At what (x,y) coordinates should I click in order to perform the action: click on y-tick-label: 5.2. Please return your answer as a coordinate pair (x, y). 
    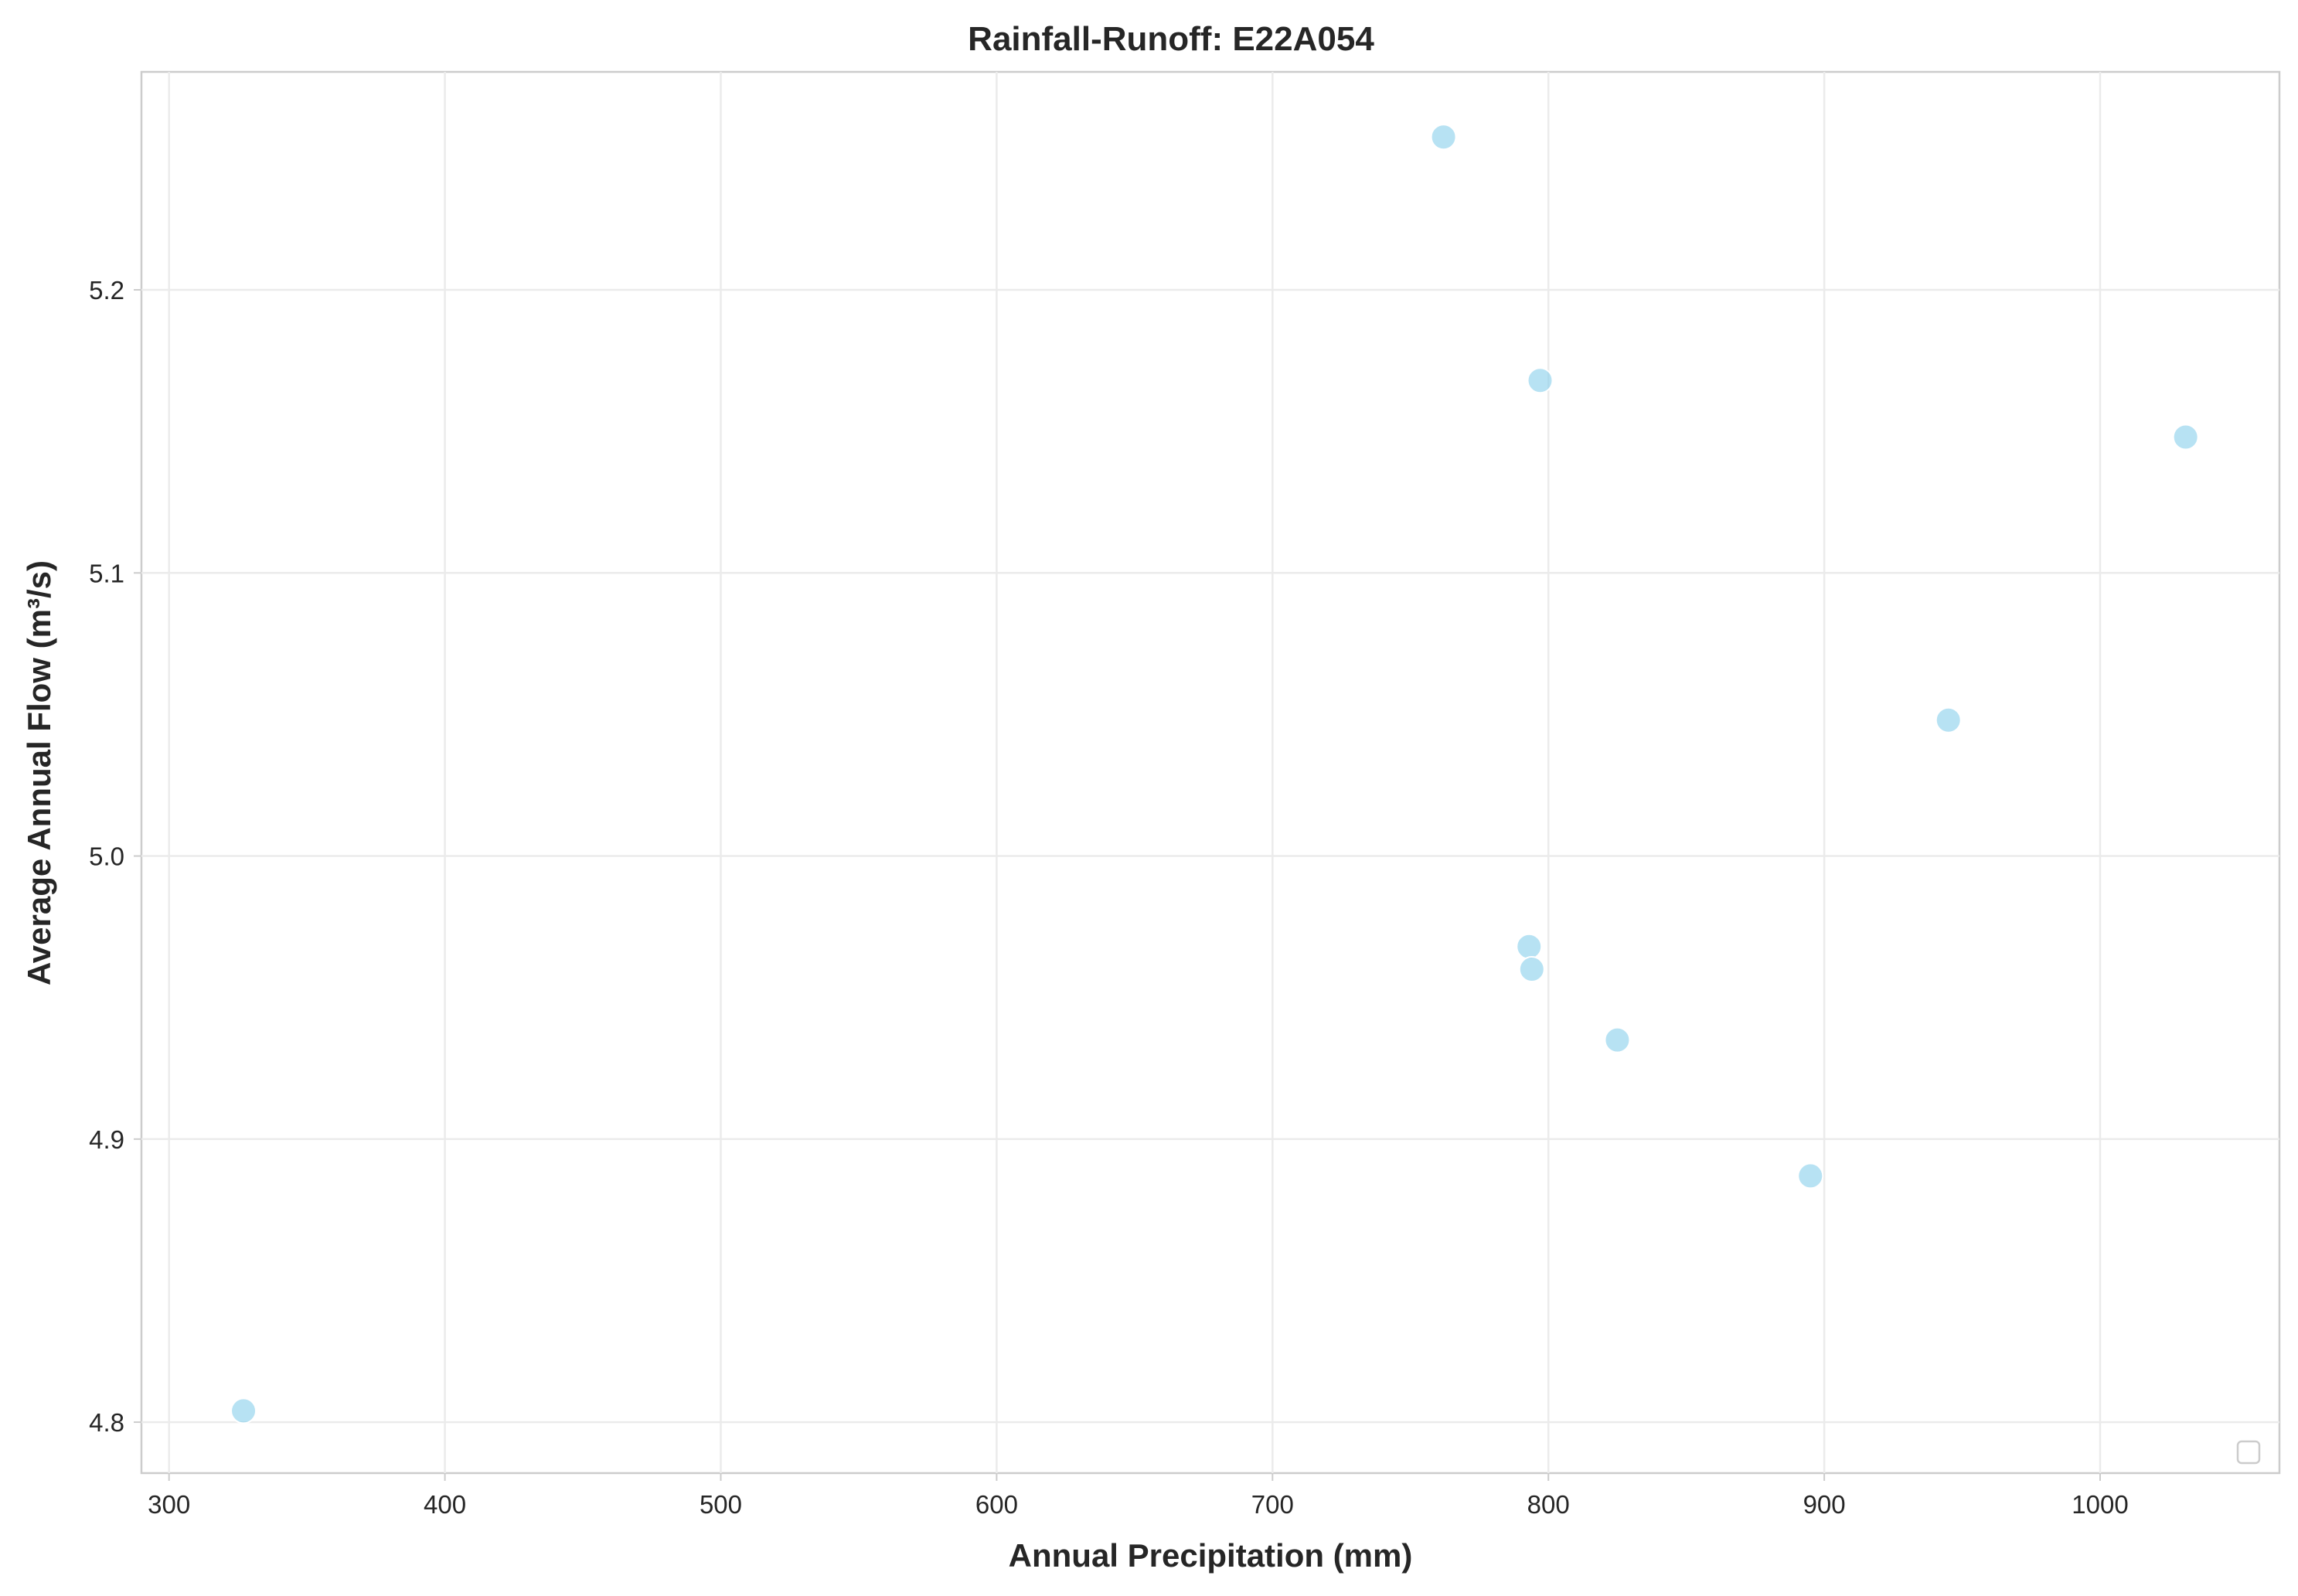
    Looking at the image, I should click on (106, 290).